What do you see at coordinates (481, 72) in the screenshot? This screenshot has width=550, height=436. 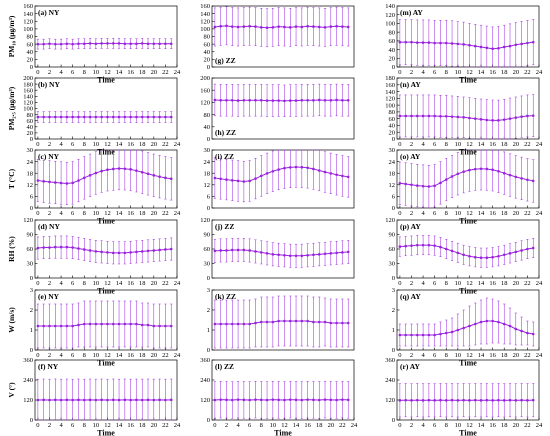 I see `x-tick-label: 14` at bounding box center [481, 72].